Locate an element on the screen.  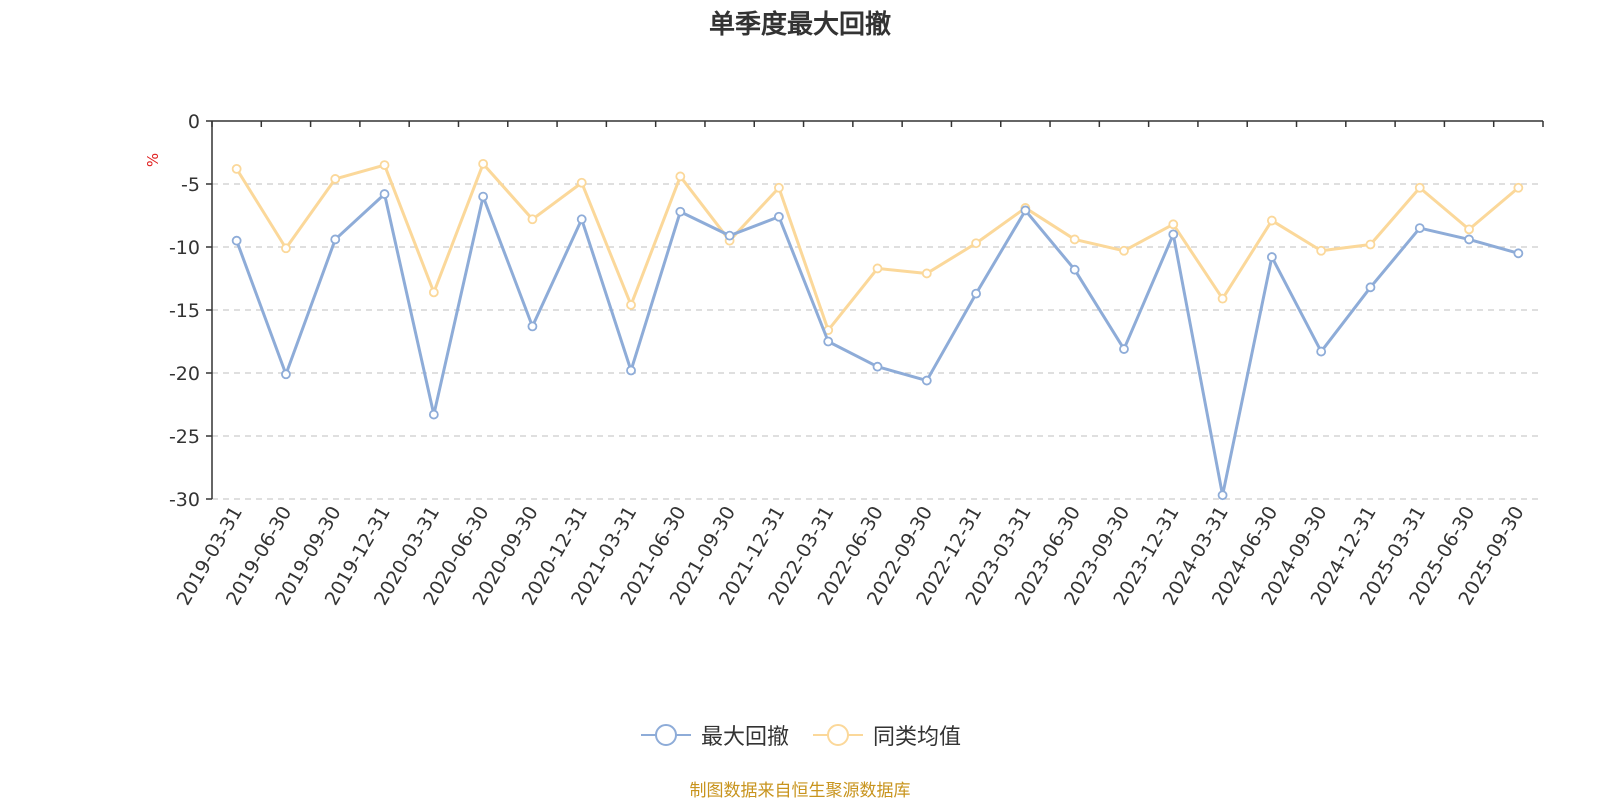
y-tick-label: -15 is located at coordinates (184, 311).